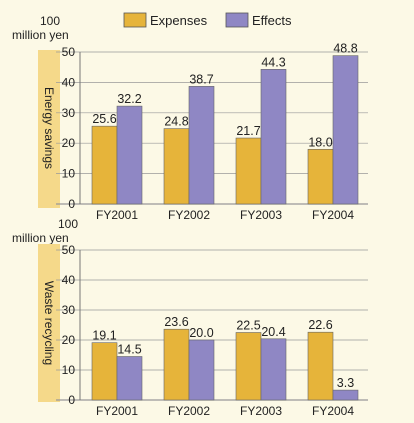 The image size is (414, 423). I want to click on data-label: 44.3, so click(273, 62).